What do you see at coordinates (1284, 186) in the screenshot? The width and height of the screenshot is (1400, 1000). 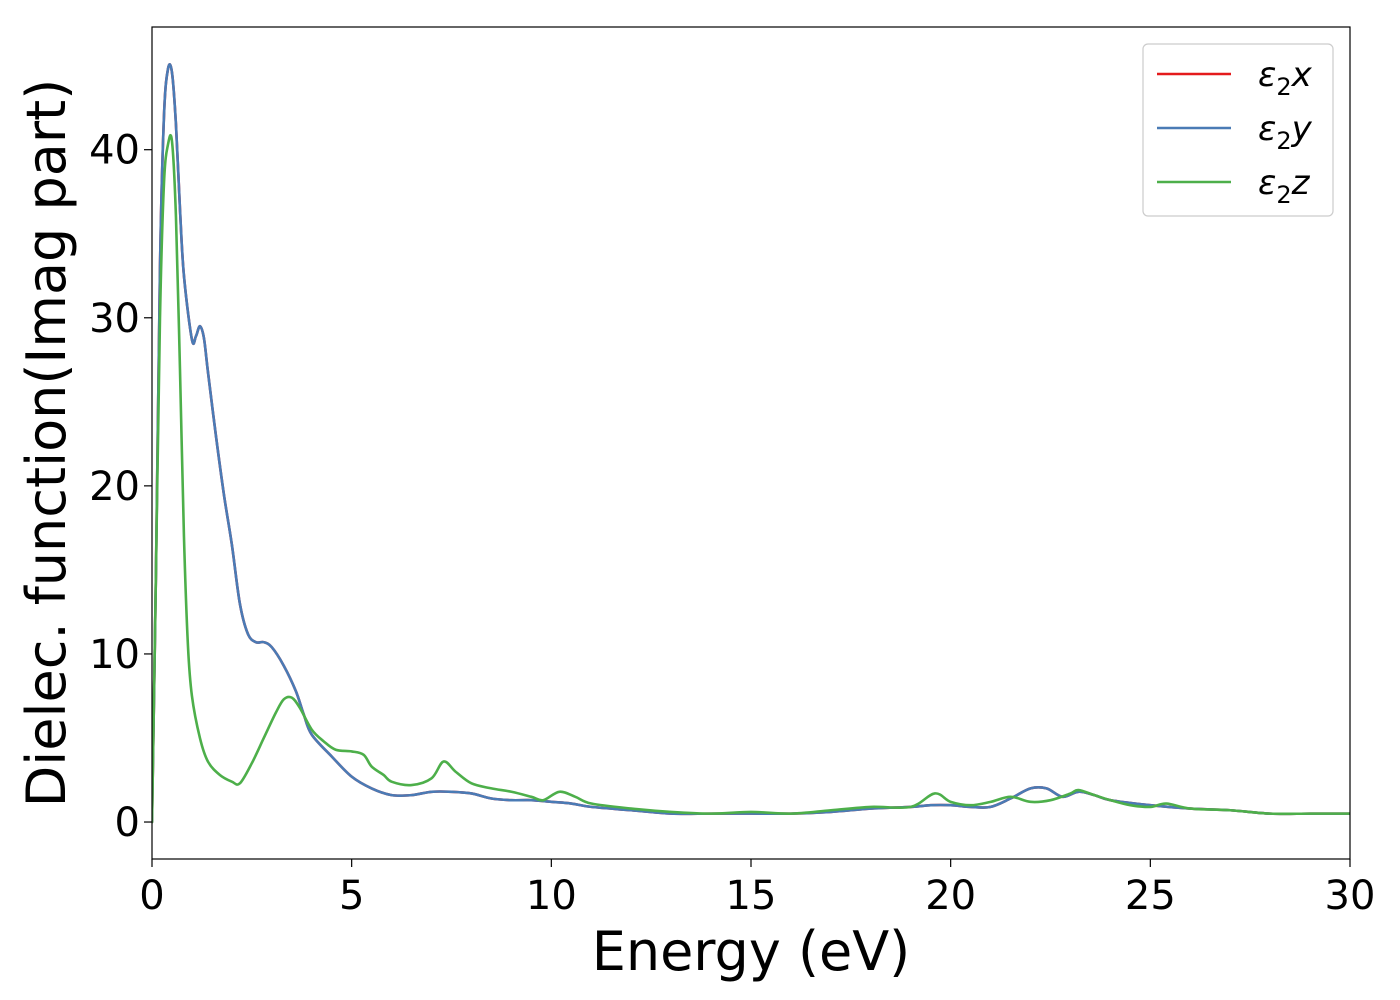 I see `legend-label-3: ε2z` at bounding box center [1284, 186].